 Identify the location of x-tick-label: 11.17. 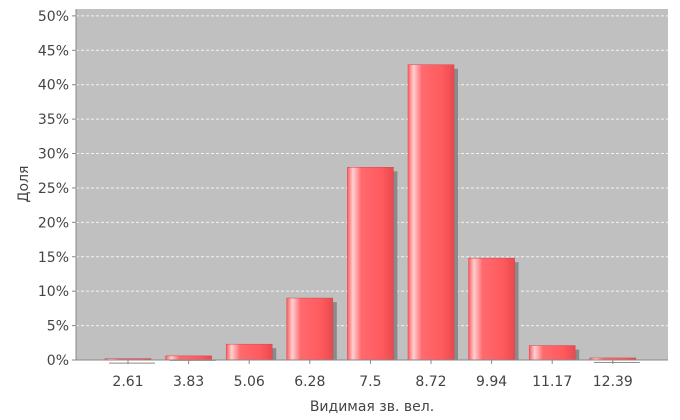
(552, 382).